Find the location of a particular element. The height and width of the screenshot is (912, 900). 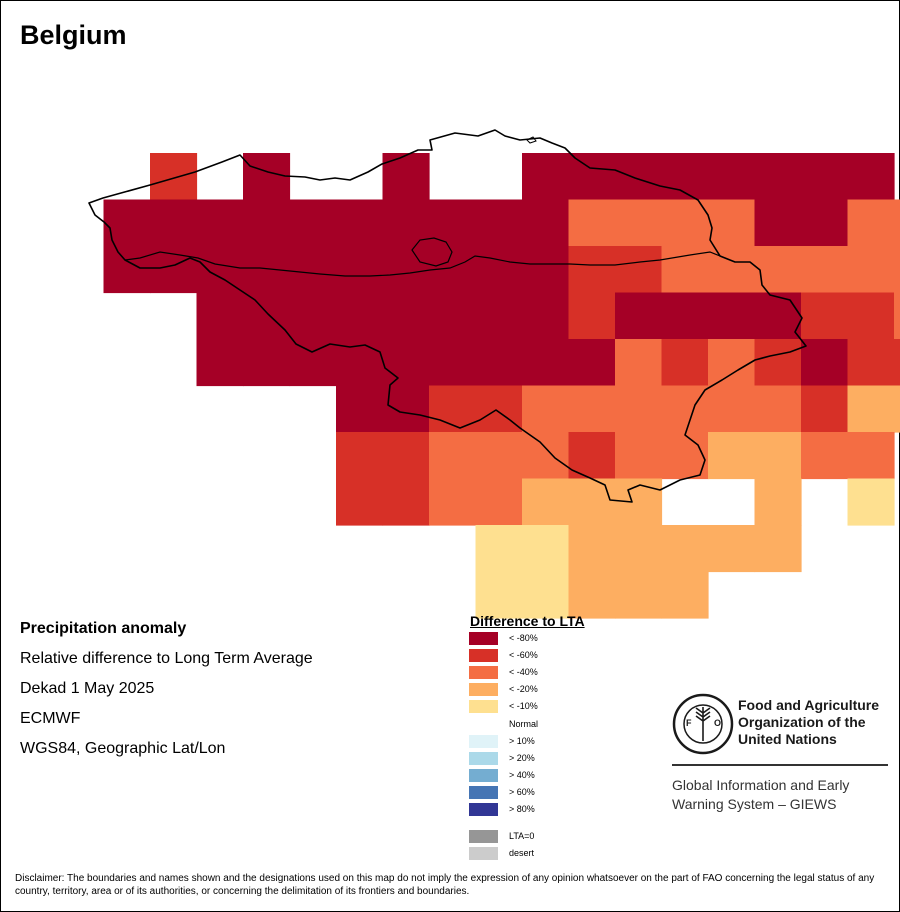

legend-label: < -80% is located at coordinates (523, 638).